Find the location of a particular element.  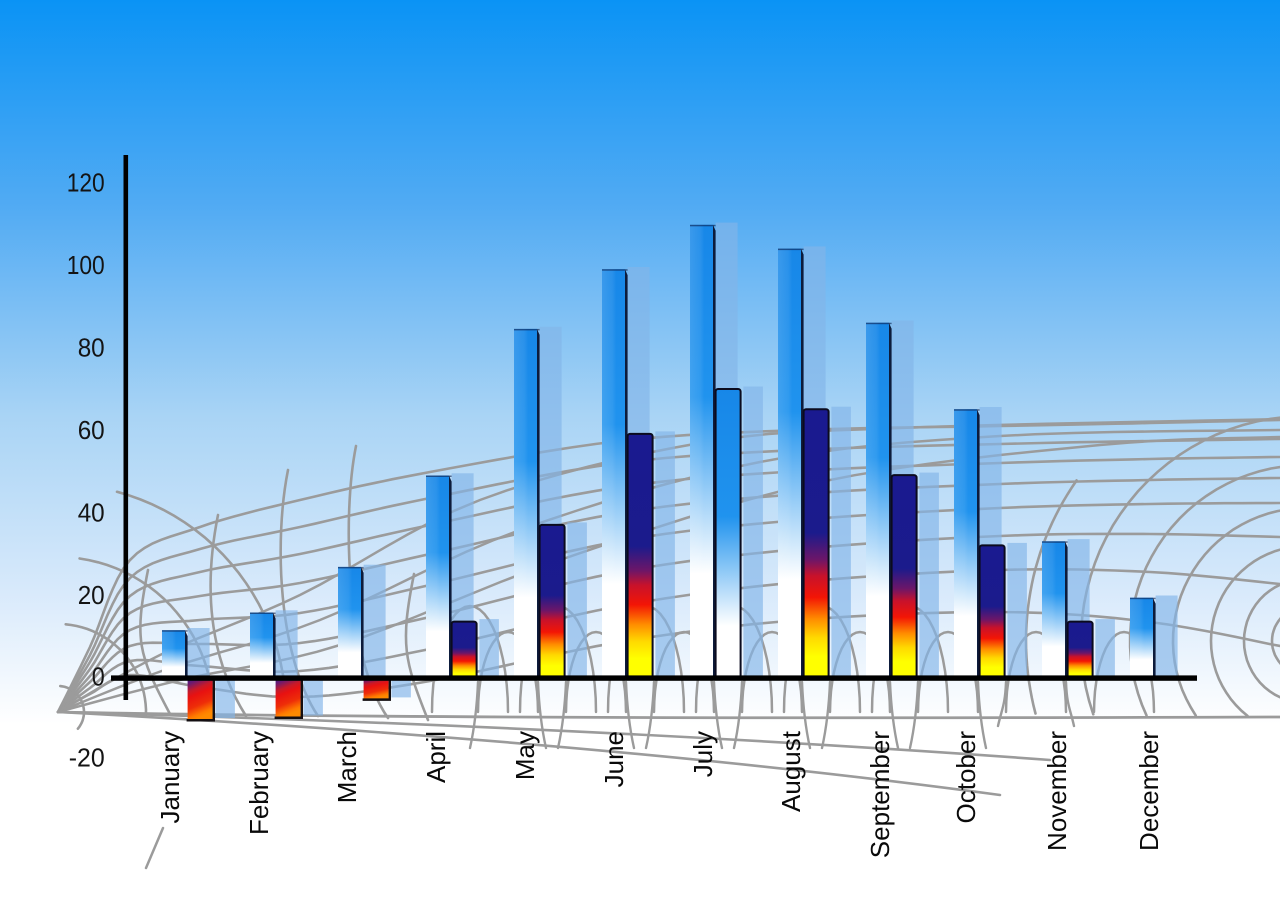

svg-text: 0 is located at coordinates (98, 677).